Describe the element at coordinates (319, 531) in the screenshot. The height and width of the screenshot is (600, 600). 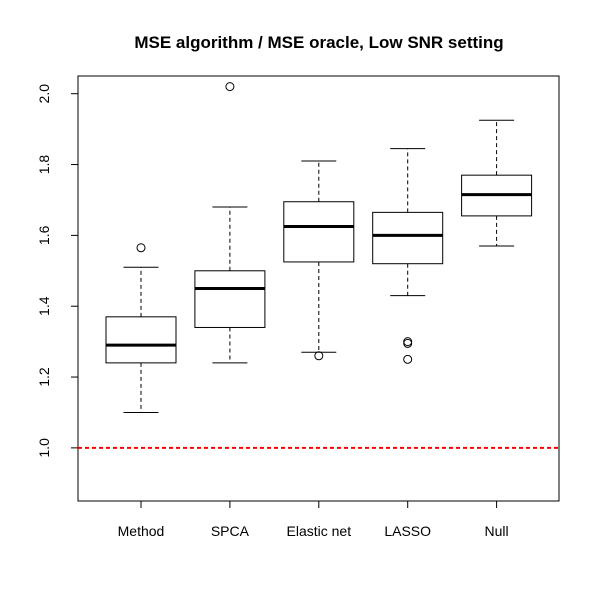
I see `x-tick-label: Elastic net` at that location.